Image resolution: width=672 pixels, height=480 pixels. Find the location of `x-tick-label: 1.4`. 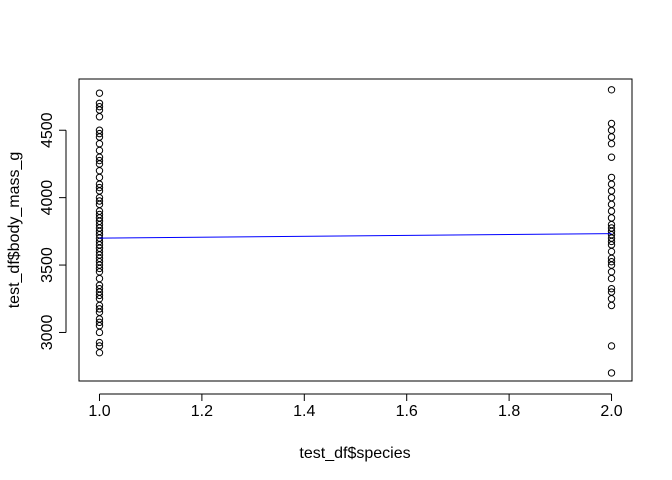

x-tick-label: 1.4 is located at coordinates (304, 411).